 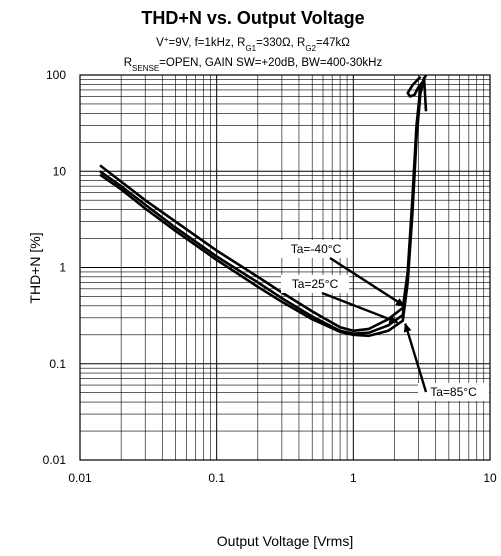 I want to click on chart-subtitle-2: RSENSE=OPEN, GAIN SW=+20dB, BW=400-30kHz, so click(x=253, y=65).